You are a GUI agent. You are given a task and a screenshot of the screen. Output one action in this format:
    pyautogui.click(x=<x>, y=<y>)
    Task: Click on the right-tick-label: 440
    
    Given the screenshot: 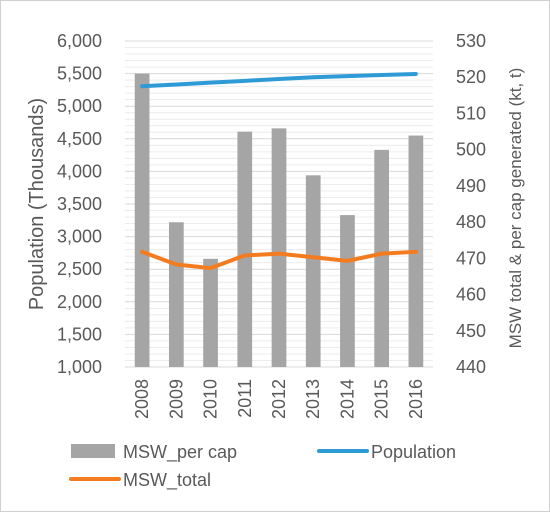 What is the action you would take?
    pyautogui.click(x=471, y=367)
    